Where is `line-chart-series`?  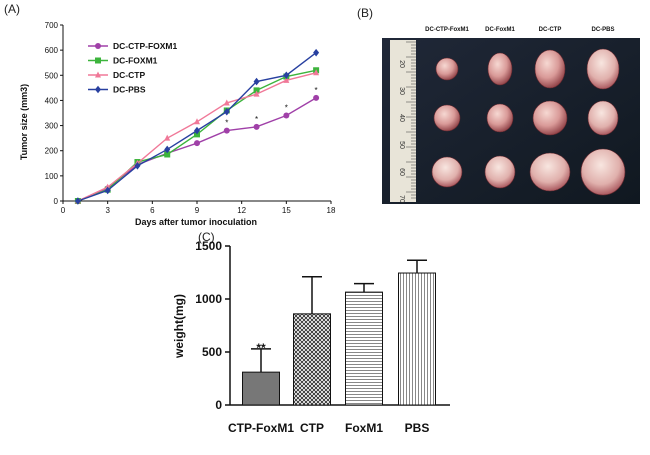 line-chart-series is located at coordinates (197, 126).